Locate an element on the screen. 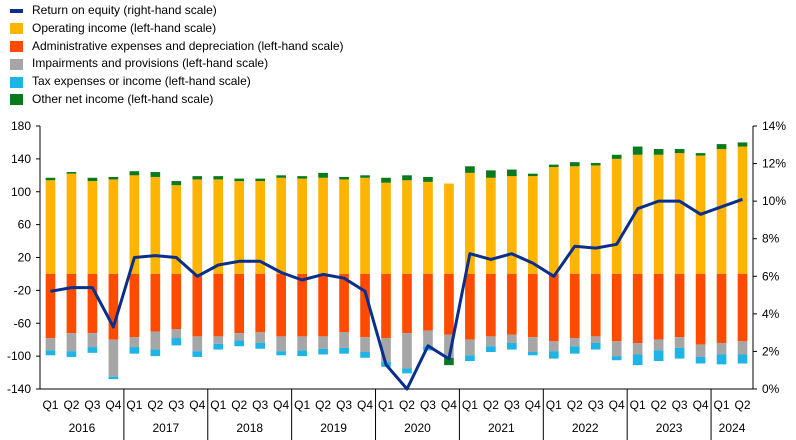 This screenshot has height=440, width=796. legend-item-tax: Tax expenses or income (left-hand scale) is located at coordinates (177, 82).